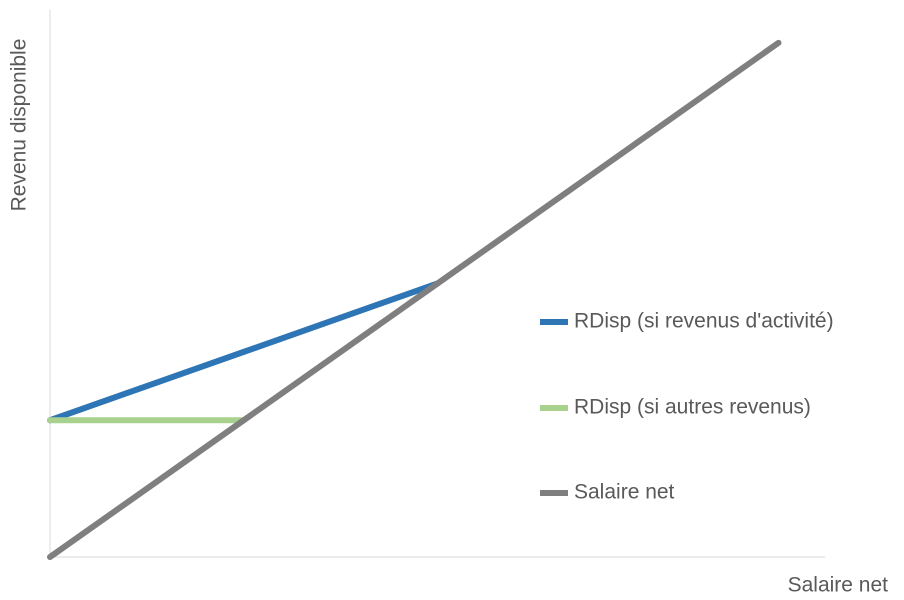  What do you see at coordinates (19, 125) in the screenshot?
I see `y-axis-label: Revenu disponible` at bounding box center [19, 125].